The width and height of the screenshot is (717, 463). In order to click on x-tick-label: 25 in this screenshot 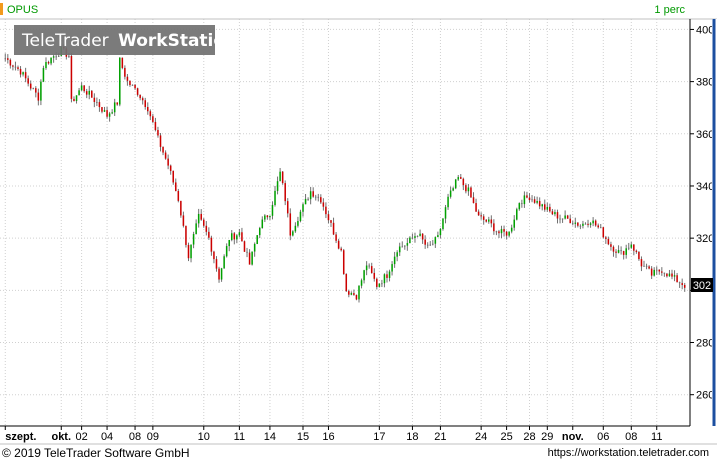, I will do `click(506, 437)`.